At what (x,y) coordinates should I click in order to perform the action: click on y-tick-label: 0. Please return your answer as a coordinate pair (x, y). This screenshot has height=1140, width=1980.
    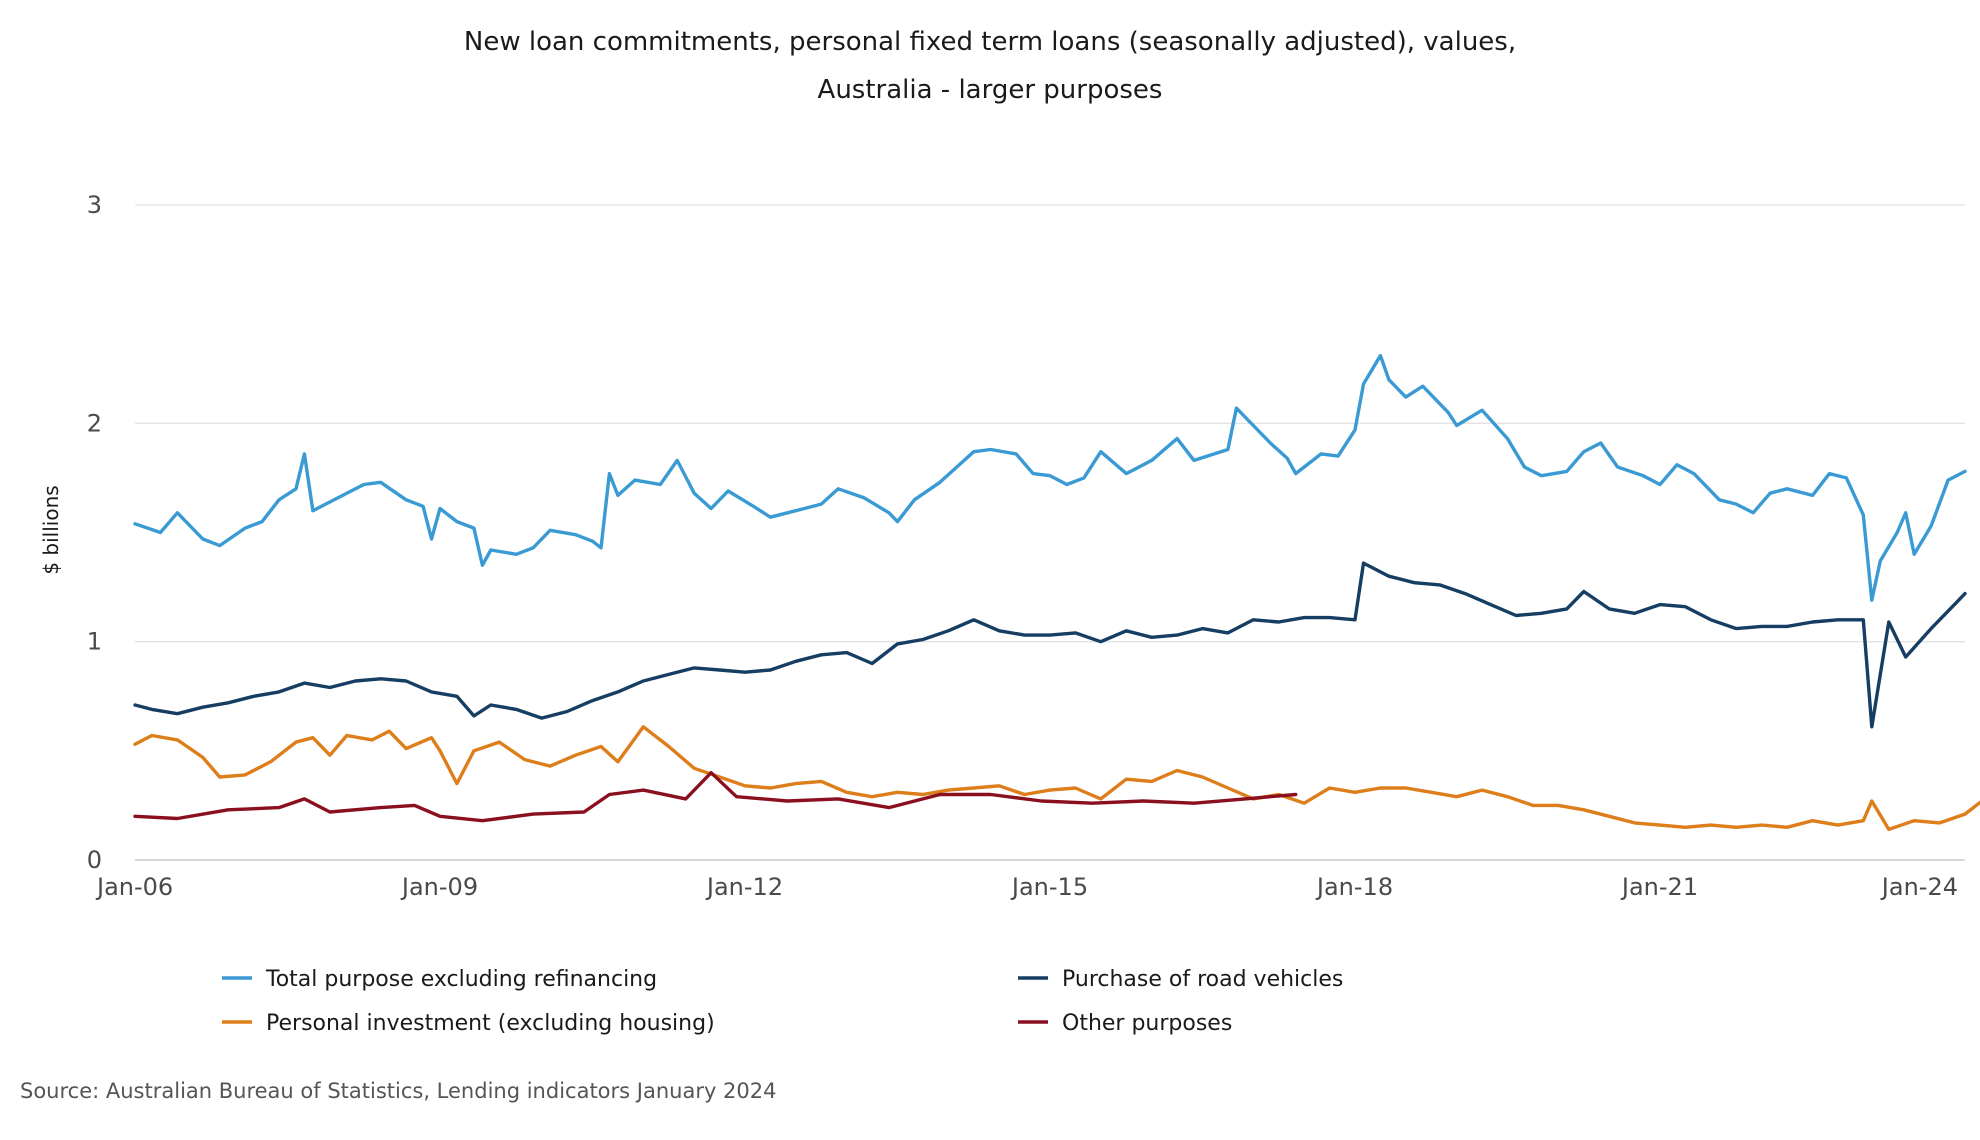
    Looking at the image, I should click on (94, 860).